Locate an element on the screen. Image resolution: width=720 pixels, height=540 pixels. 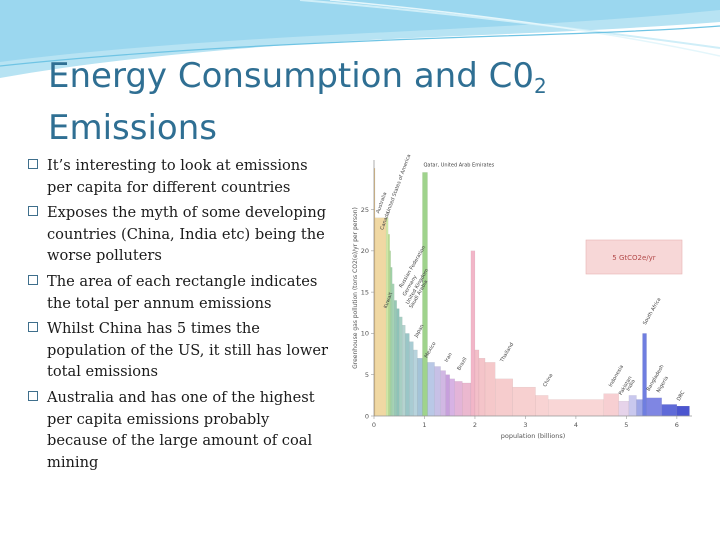
y-tick-label: 0 is located at coordinates (367, 416).